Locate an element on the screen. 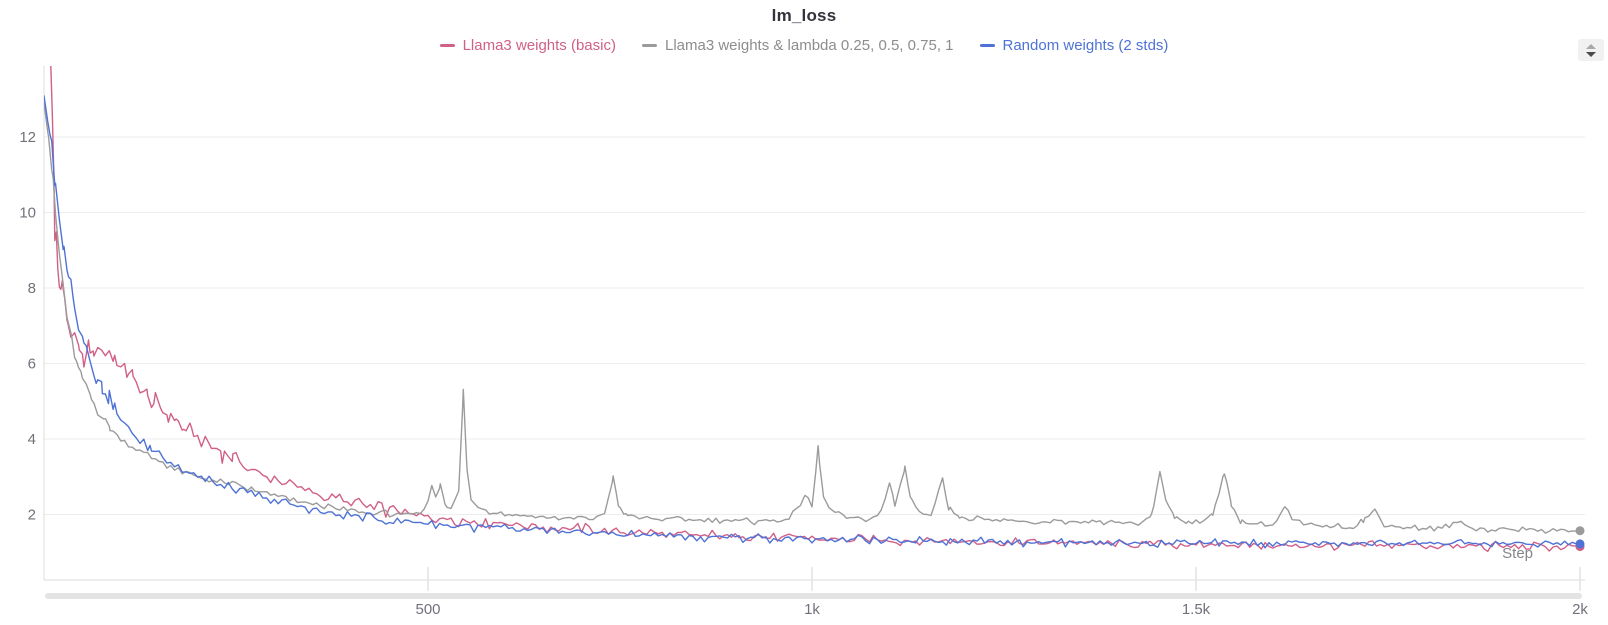 This screenshot has height=625, width=1608. legend-label: Random weights (2 stds) is located at coordinates (1085, 45).